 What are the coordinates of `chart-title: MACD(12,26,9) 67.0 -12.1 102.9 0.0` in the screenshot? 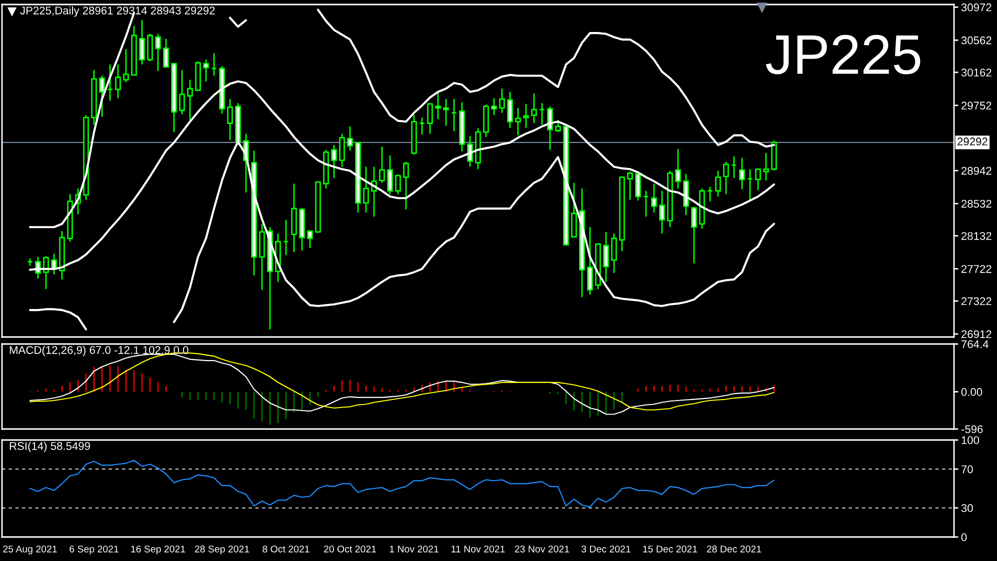 It's located at (99, 351).